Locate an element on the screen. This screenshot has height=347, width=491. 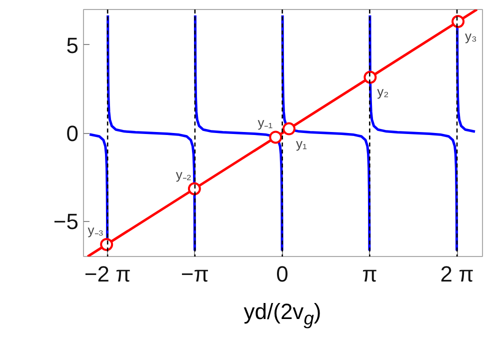
annotation: y₋₃ is located at coordinates (96, 230).